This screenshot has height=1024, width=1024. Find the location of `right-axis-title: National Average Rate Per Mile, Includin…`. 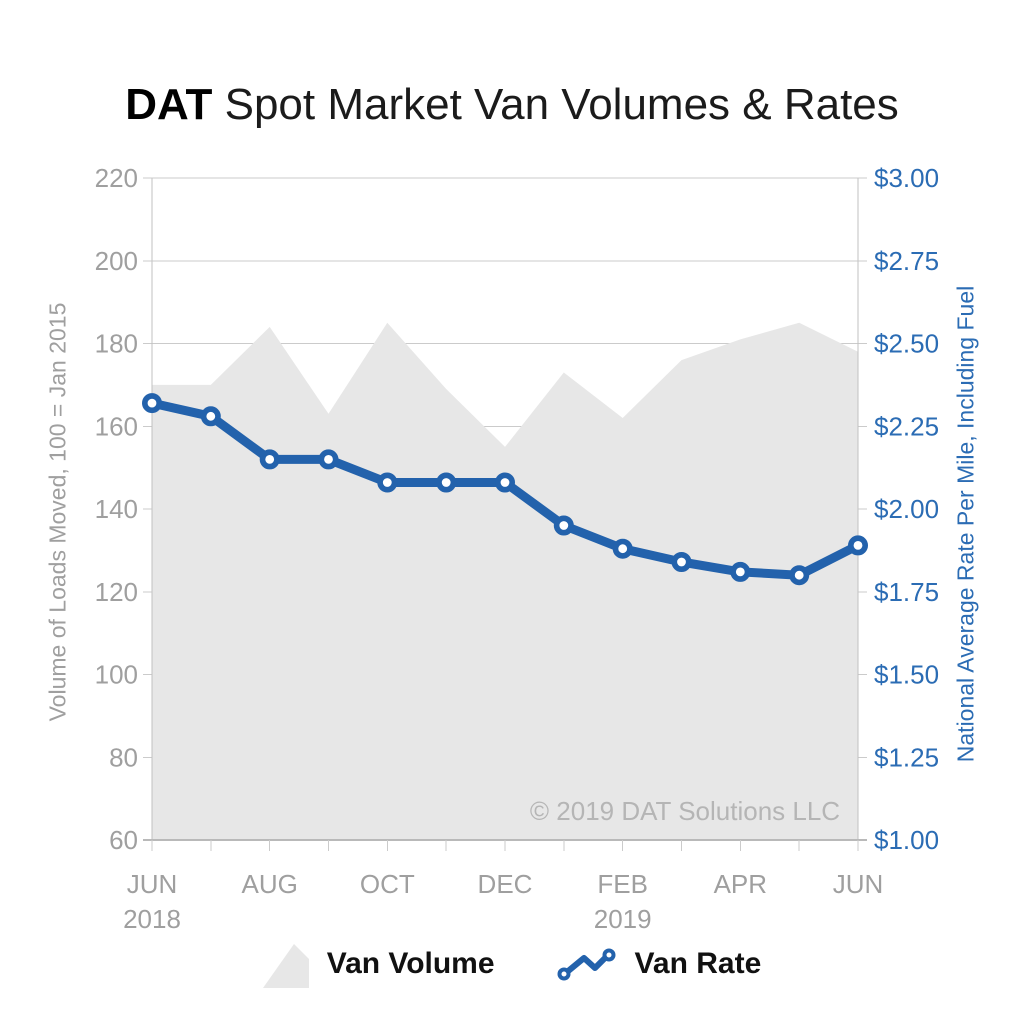

right-axis-title: National Average Rate Per Mile, Includin… is located at coordinates (965, 524).